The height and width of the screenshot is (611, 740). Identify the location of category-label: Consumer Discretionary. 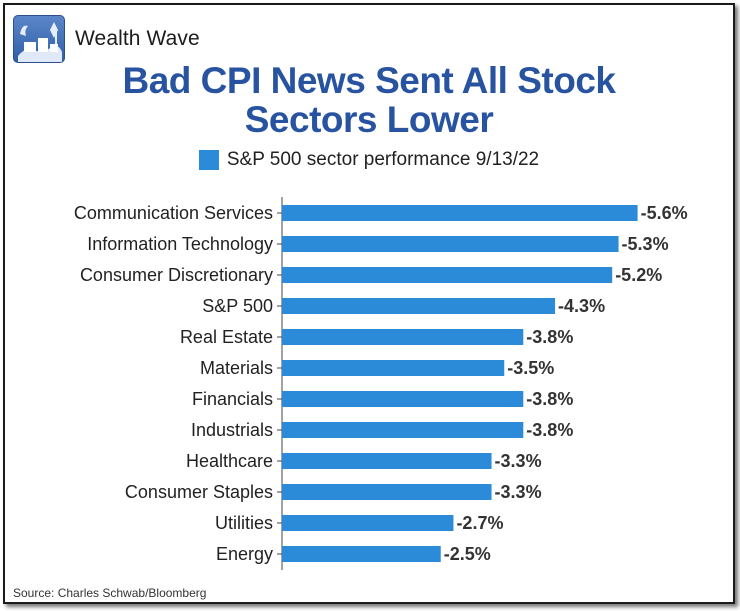
(176, 275).